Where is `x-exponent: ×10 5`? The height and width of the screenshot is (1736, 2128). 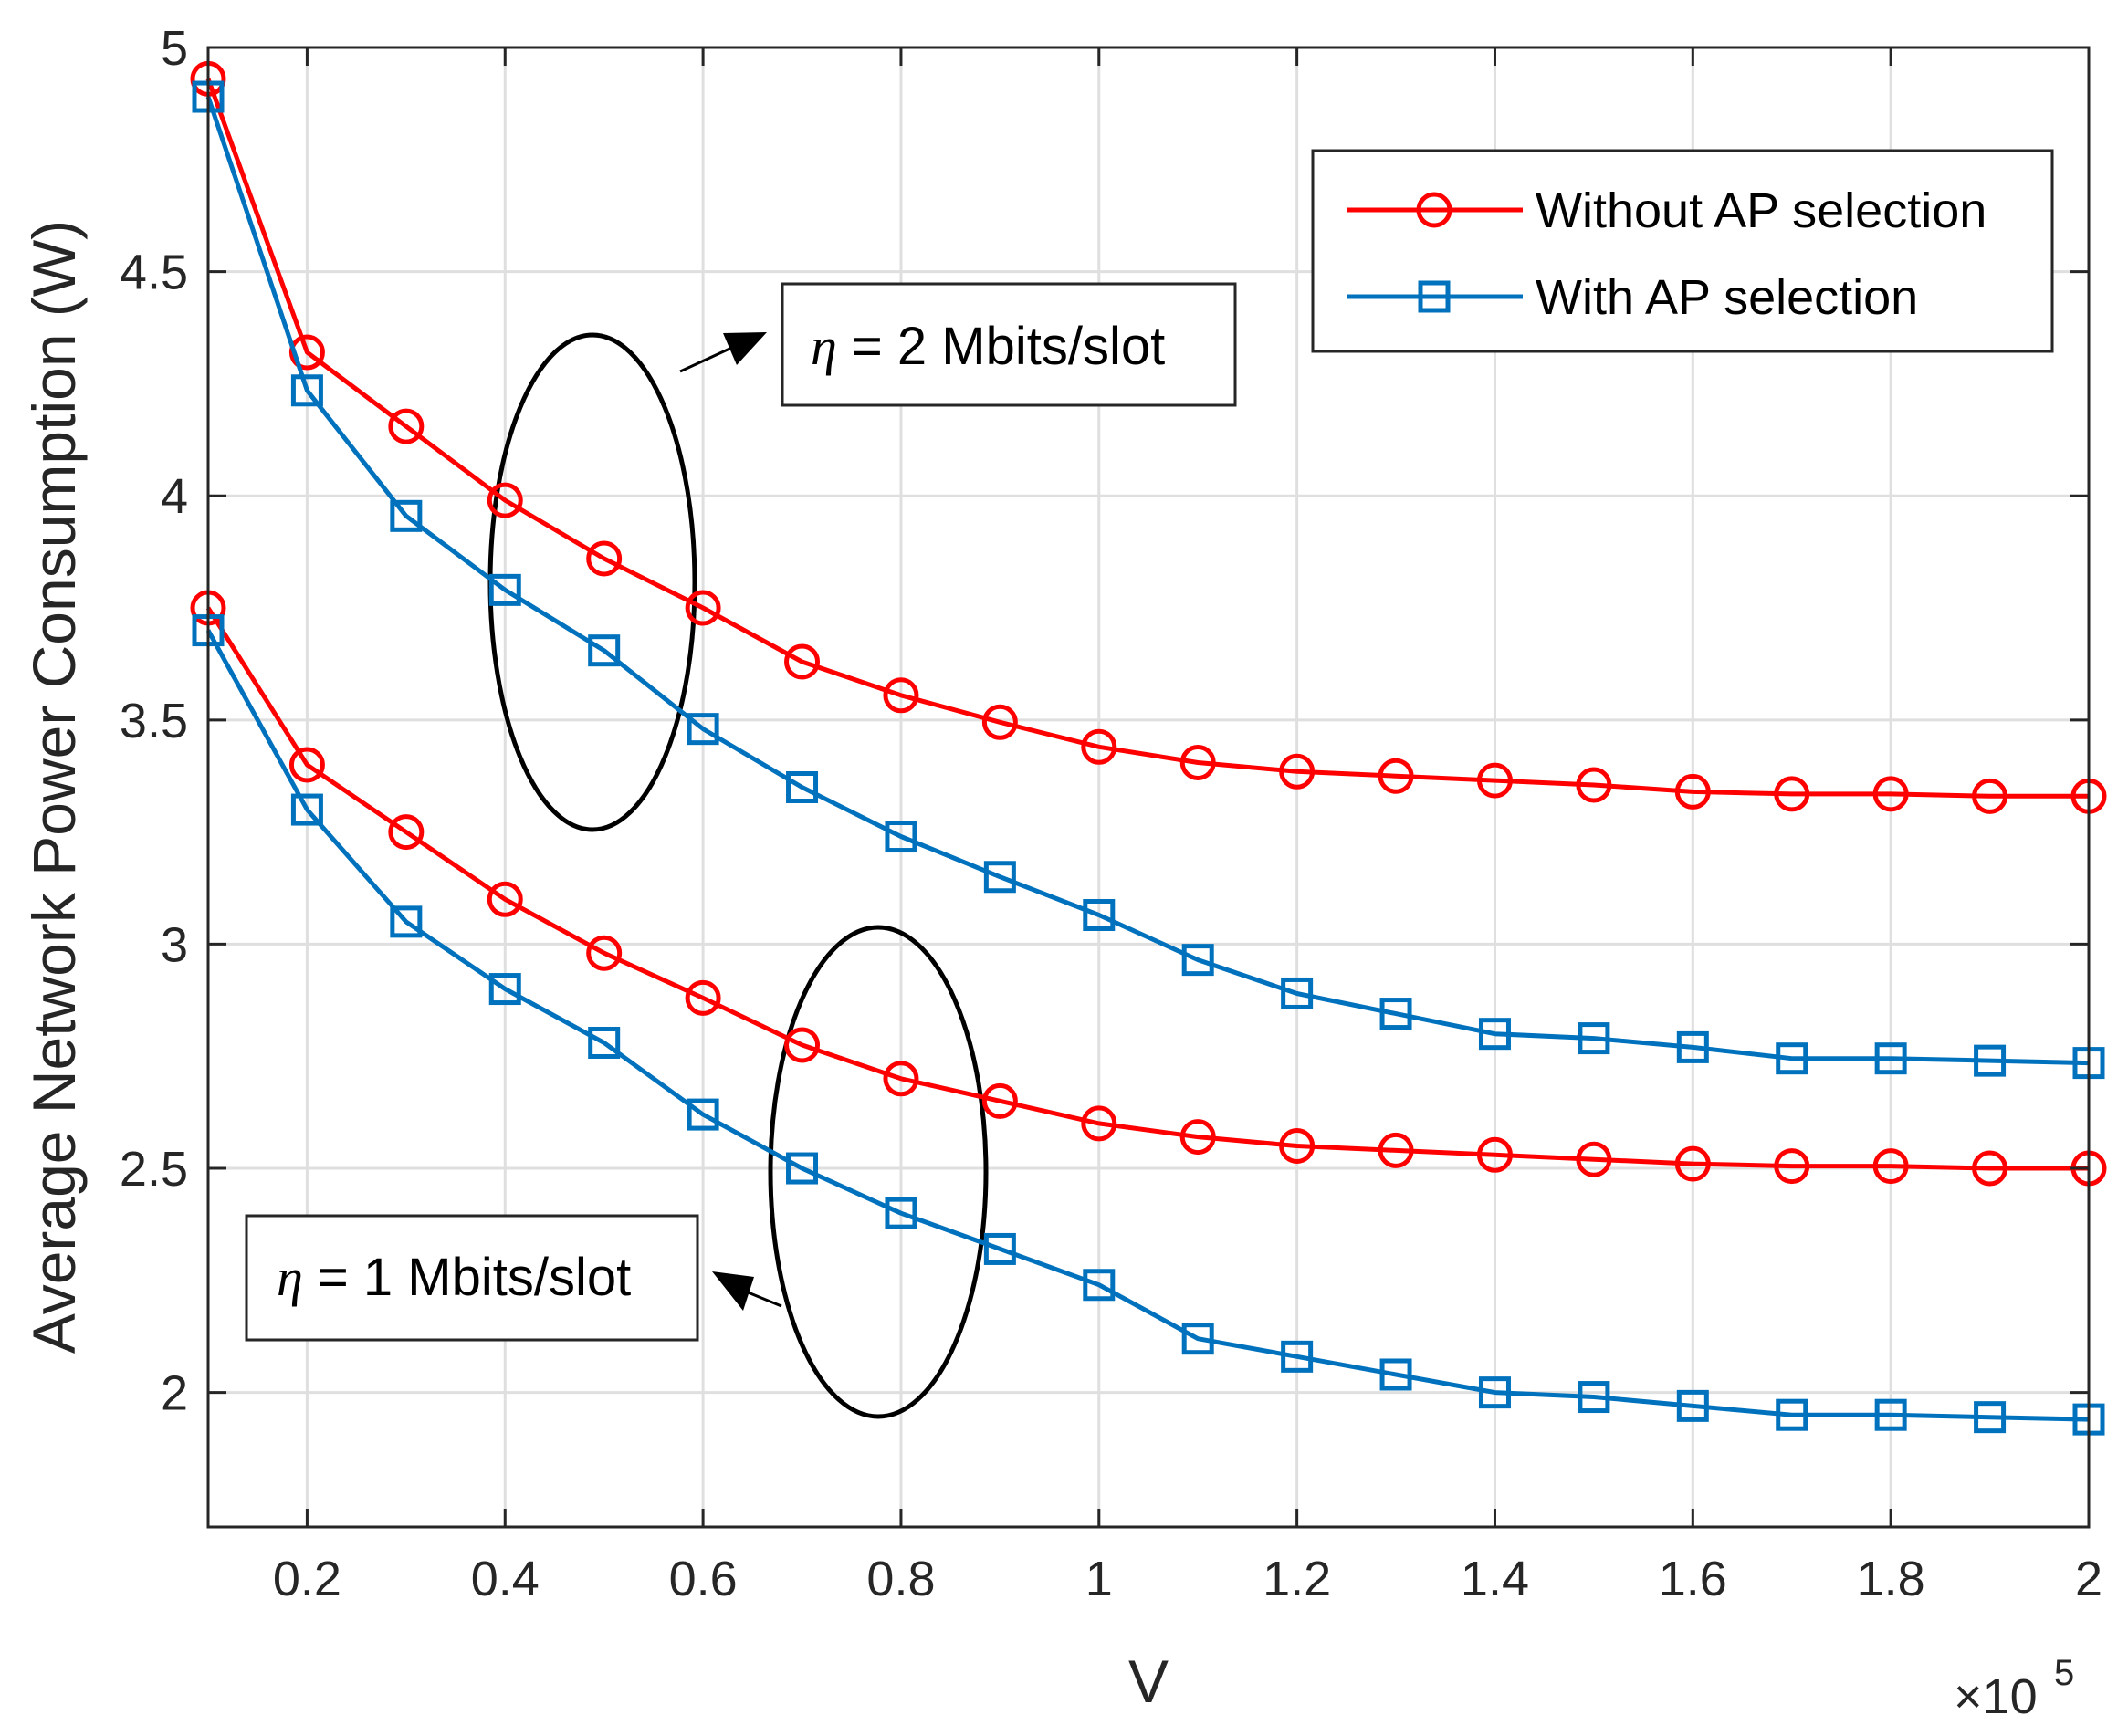
x-exponent: ×10 5 is located at coordinates (2014, 1688).